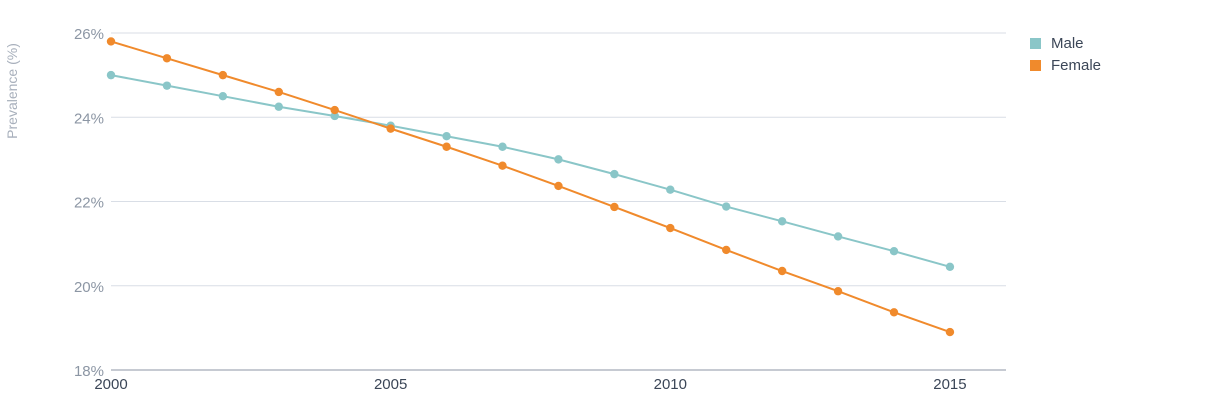 Image resolution: width=1230 pixels, height=403 pixels. Describe the element at coordinates (1076, 65) in the screenshot. I see `legend-label-female: Female` at that location.